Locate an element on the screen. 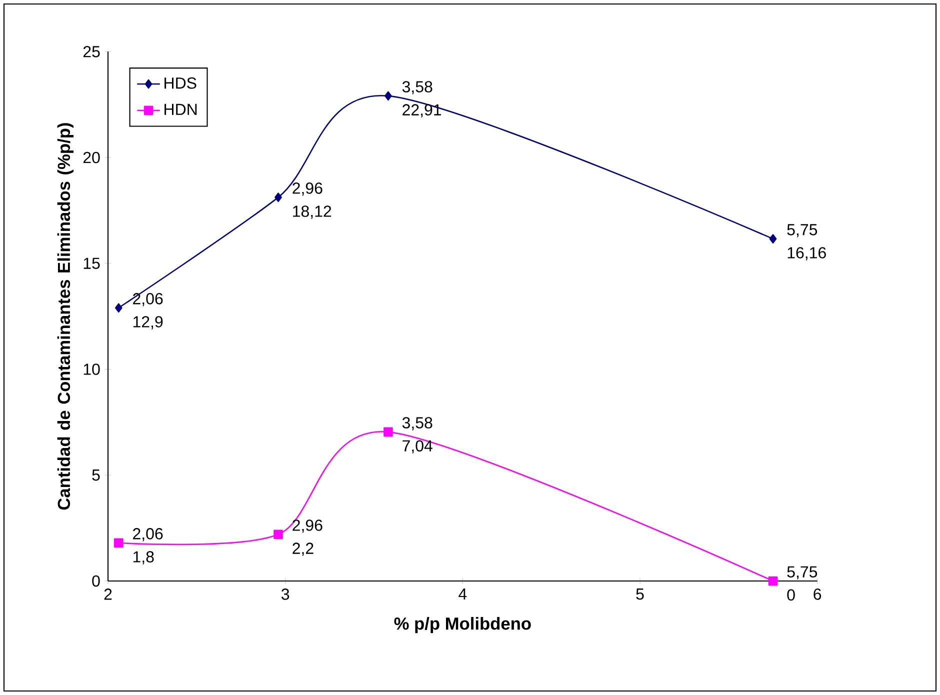 The width and height of the screenshot is (940, 695). x-tick-label: 3 is located at coordinates (285, 594).